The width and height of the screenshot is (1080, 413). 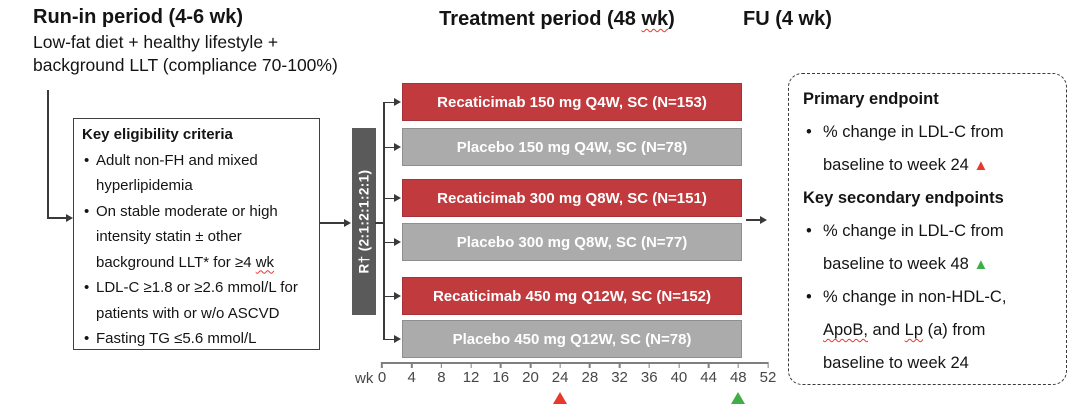 What do you see at coordinates (763, 219) in the screenshot?
I see `arrowhead-into-endpoints-icon` at bounding box center [763, 219].